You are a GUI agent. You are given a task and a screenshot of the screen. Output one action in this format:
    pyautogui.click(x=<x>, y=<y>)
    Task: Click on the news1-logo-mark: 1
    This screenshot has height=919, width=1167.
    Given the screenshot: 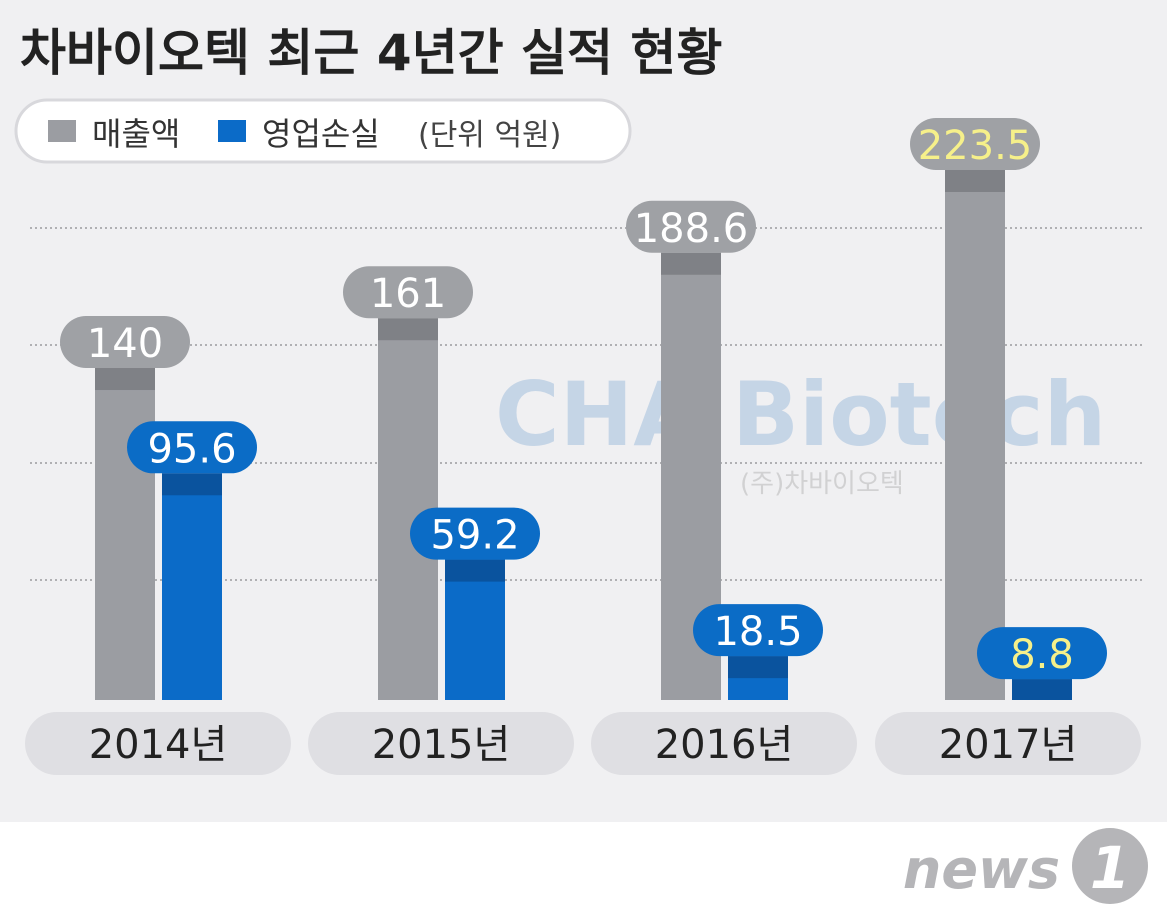 What is the action you would take?
    pyautogui.click(x=1110, y=866)
    